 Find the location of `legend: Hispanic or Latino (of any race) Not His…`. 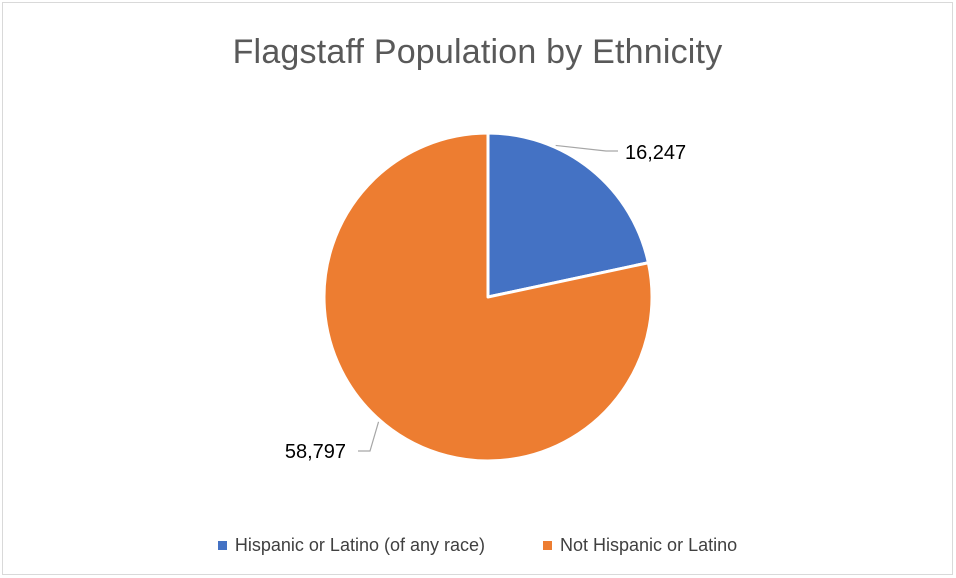

legend: Hispanic or Latino (of any race) Not His… is located at coordinates (477, 545).